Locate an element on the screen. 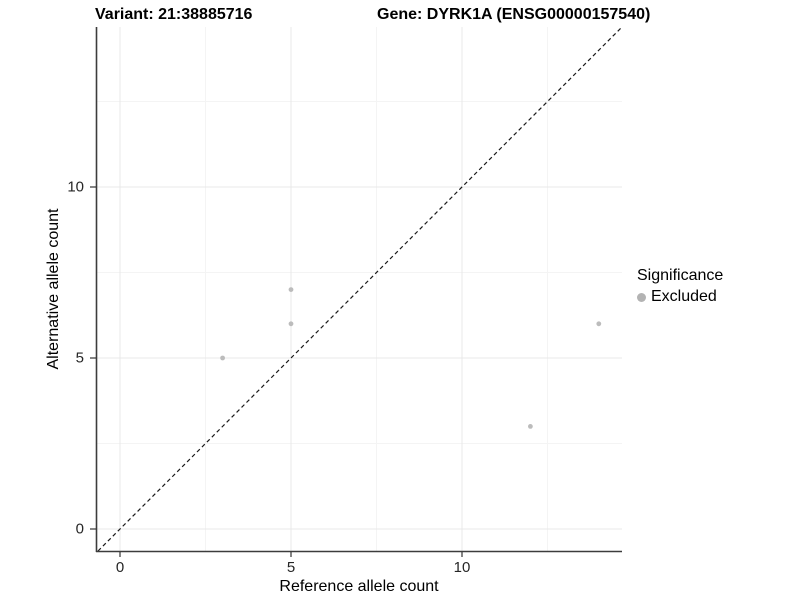  y-tick-label: 10 is located at coordinates (75, 187).